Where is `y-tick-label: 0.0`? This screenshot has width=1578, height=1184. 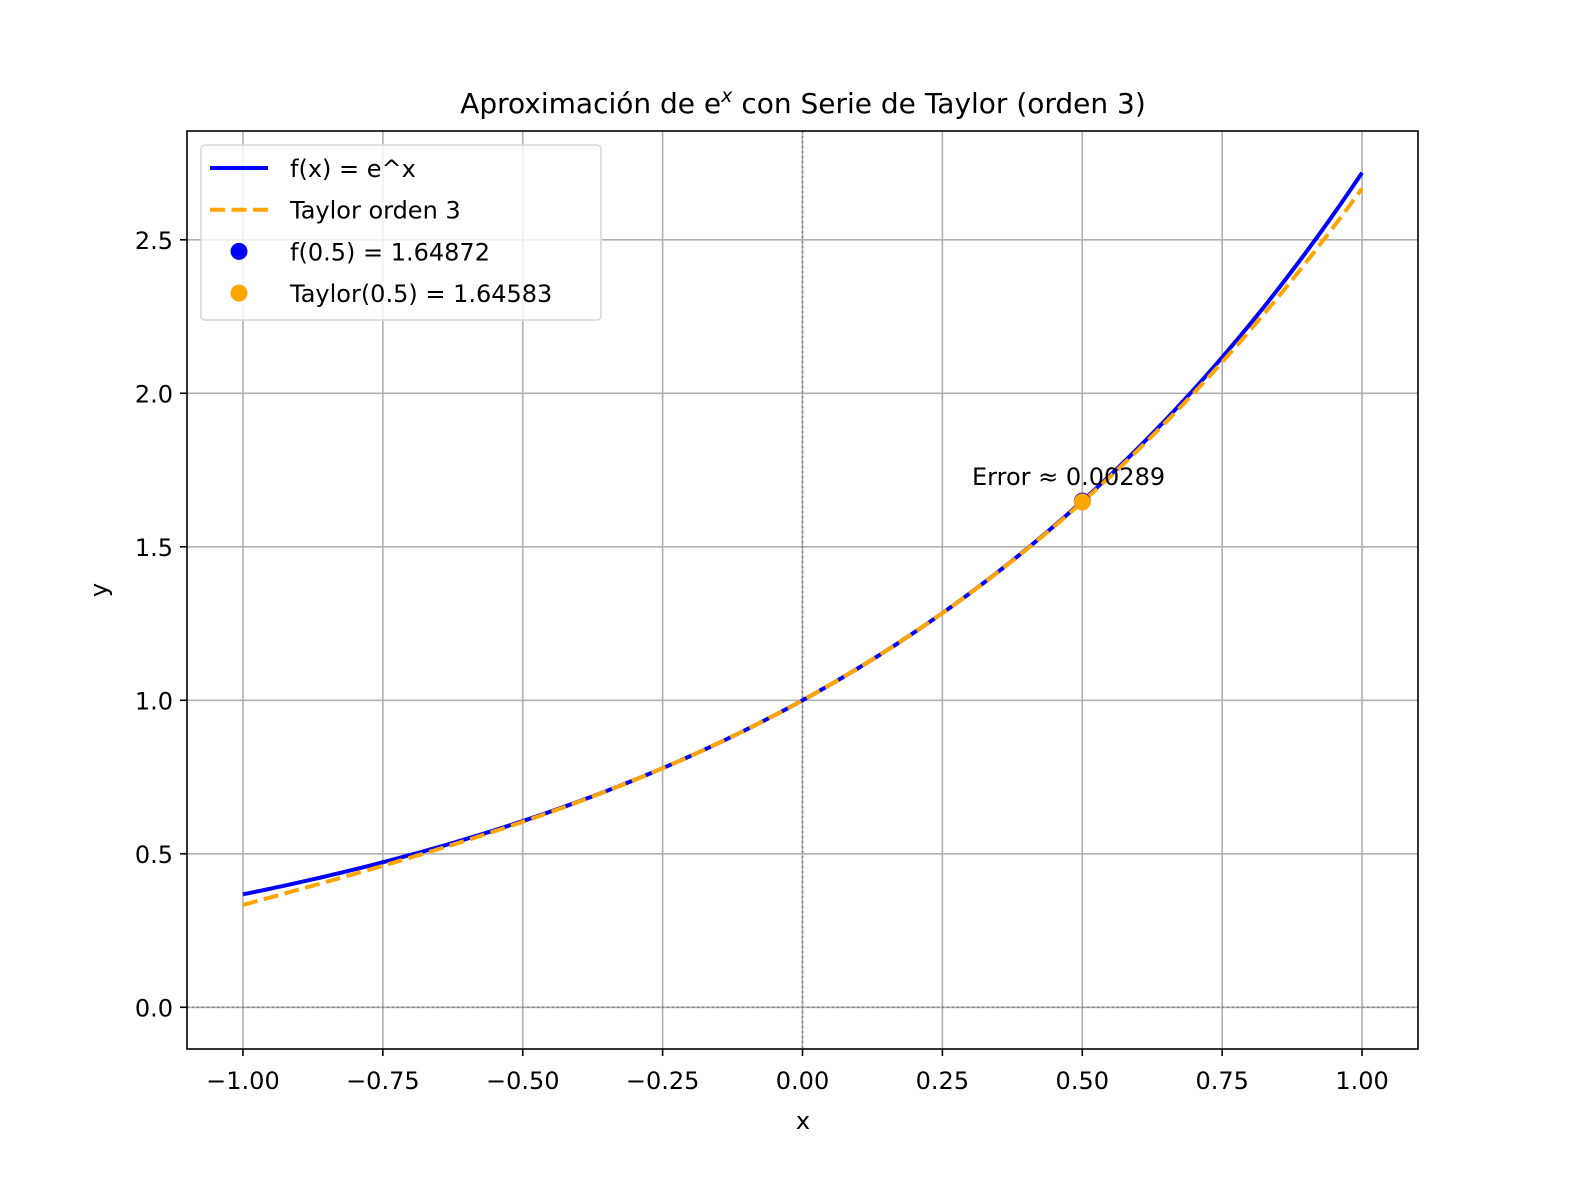
y-tick-label: 0.0 is located at coordinates (154, 1008).